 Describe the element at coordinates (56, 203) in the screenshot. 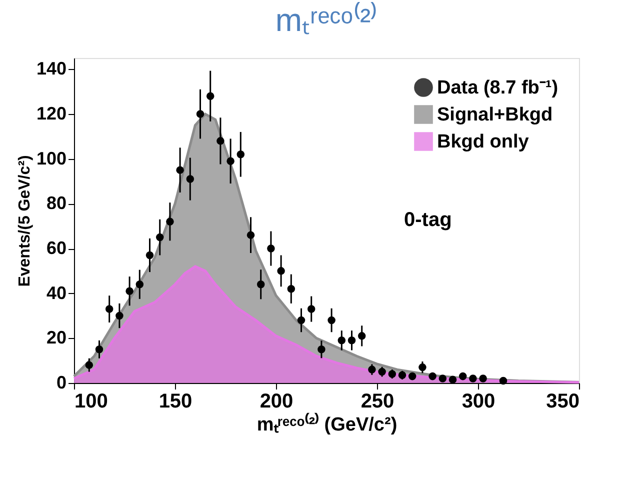

I see `y-tick-label: 80` at that location.